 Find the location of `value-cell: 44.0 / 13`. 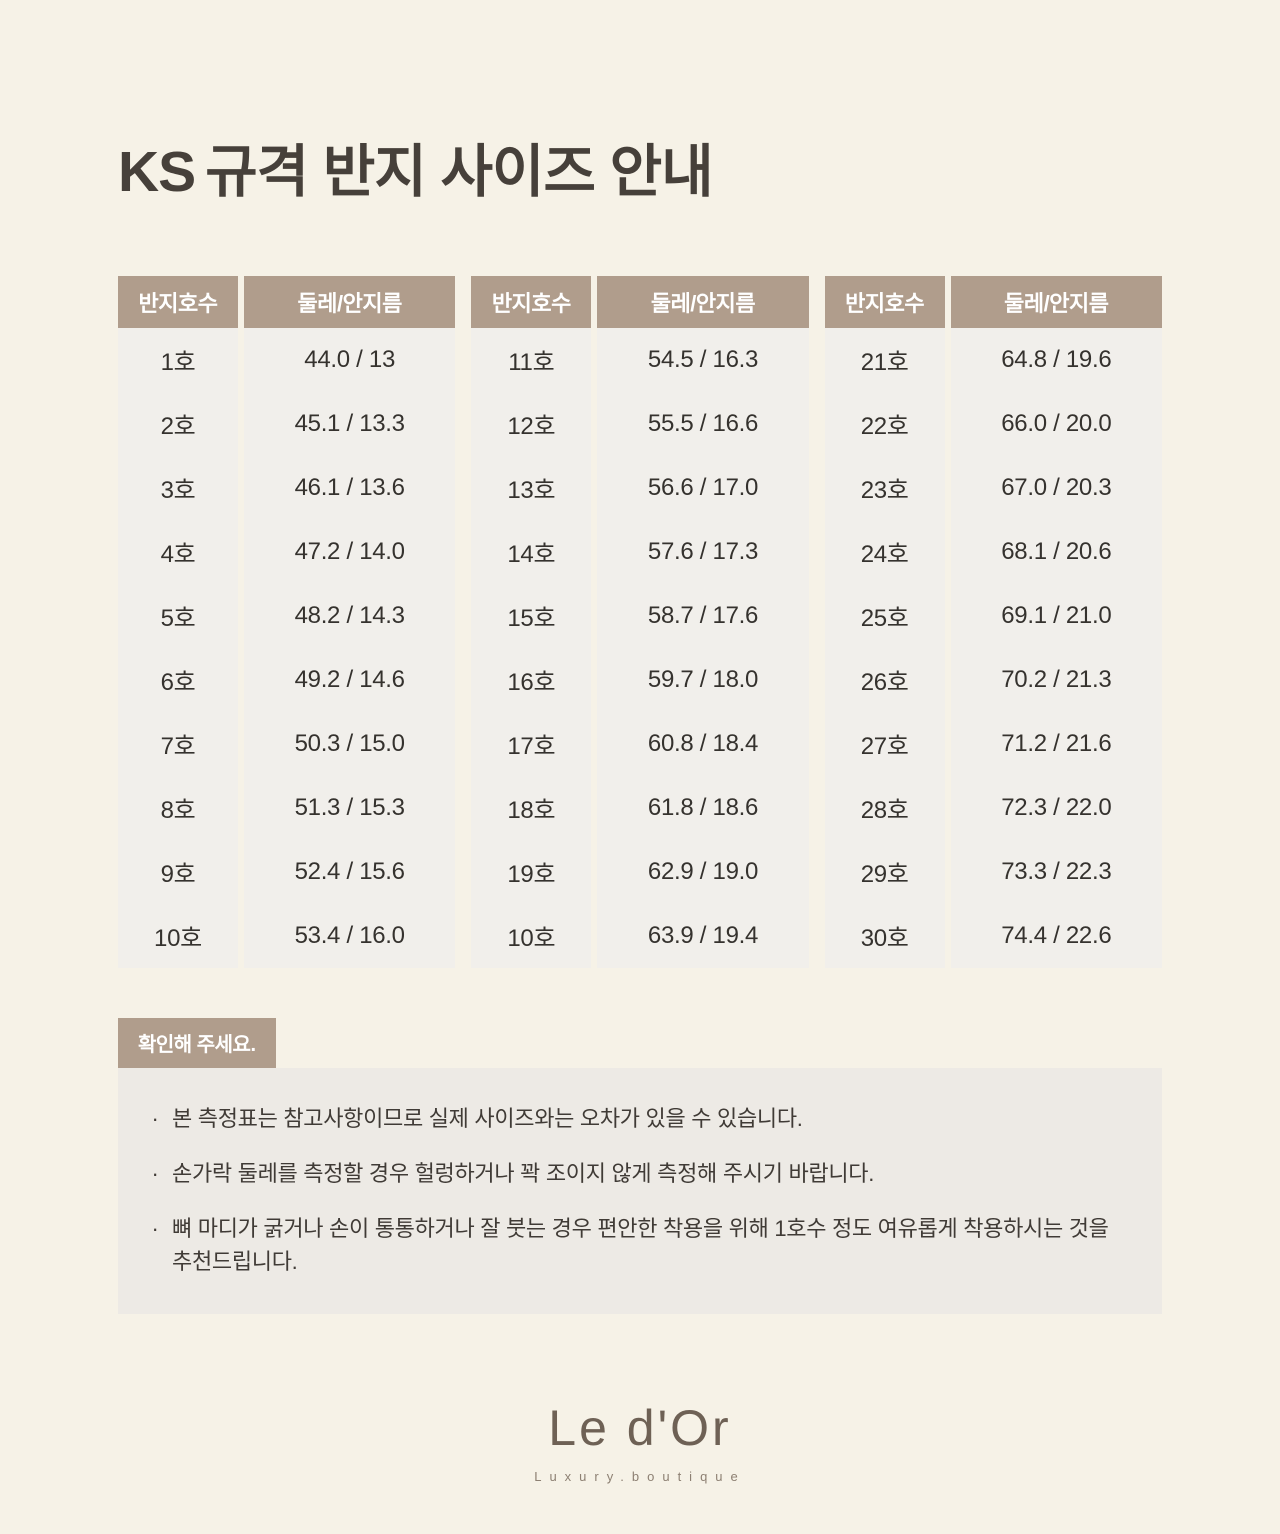

value-cell: 44.0 / 13 is located at coordinates (350, 359).